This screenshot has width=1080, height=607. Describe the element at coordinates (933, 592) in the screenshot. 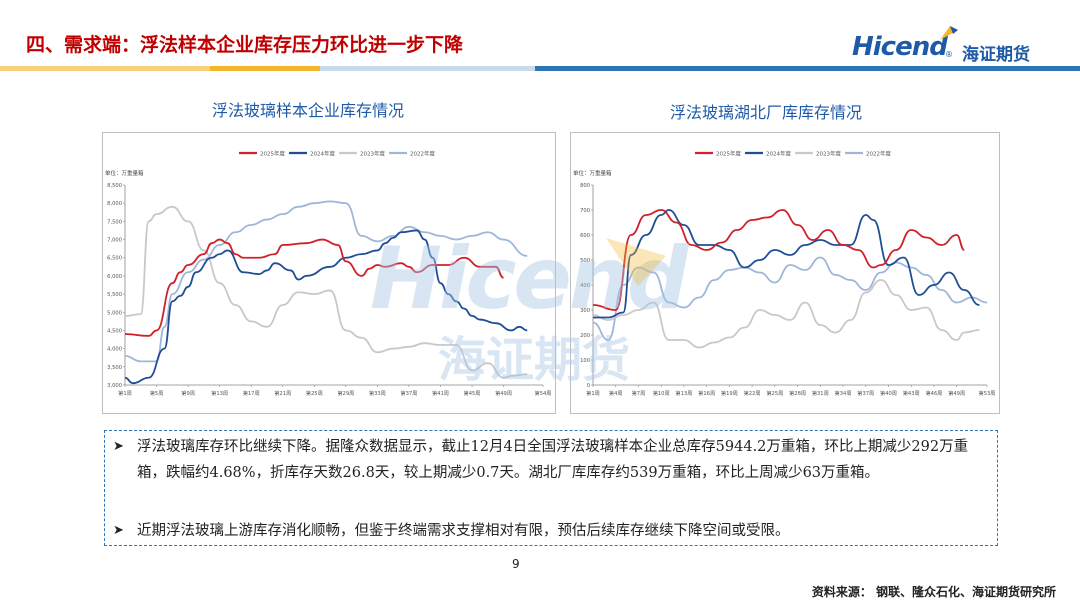

I see `source-note: 资料来源： 钢联、隆众石化、海证期货研究所` at that location.